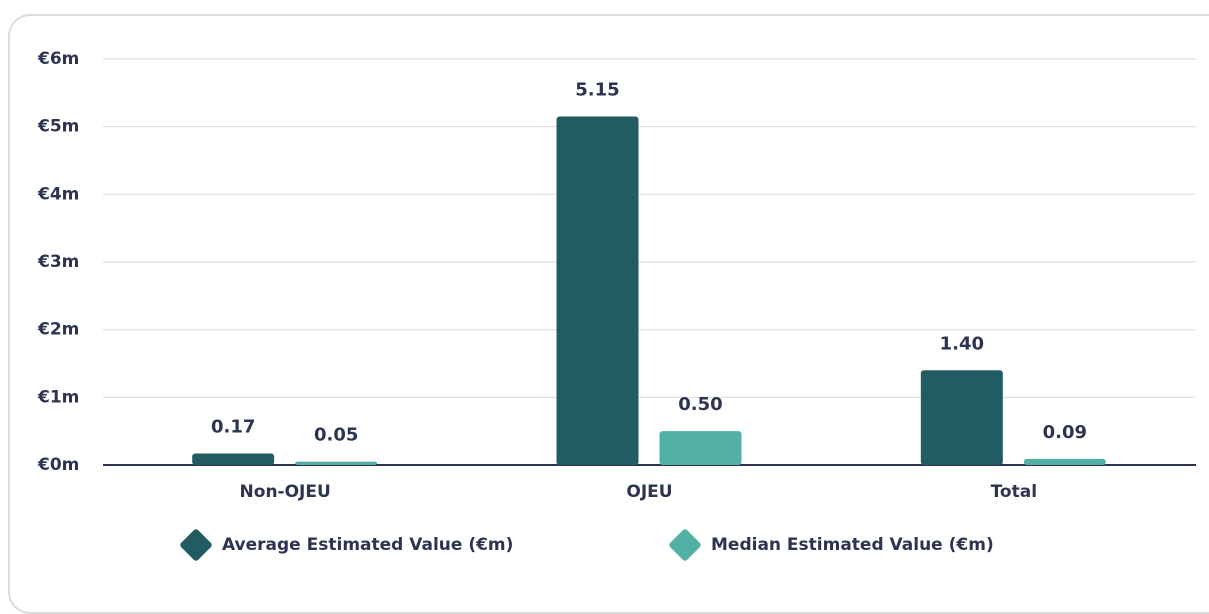 This screenshot has width=1209, height=614. Describe the element at coordinates (58, 397) in the screenshot. I see `y-tick-label: €1m` at that location.